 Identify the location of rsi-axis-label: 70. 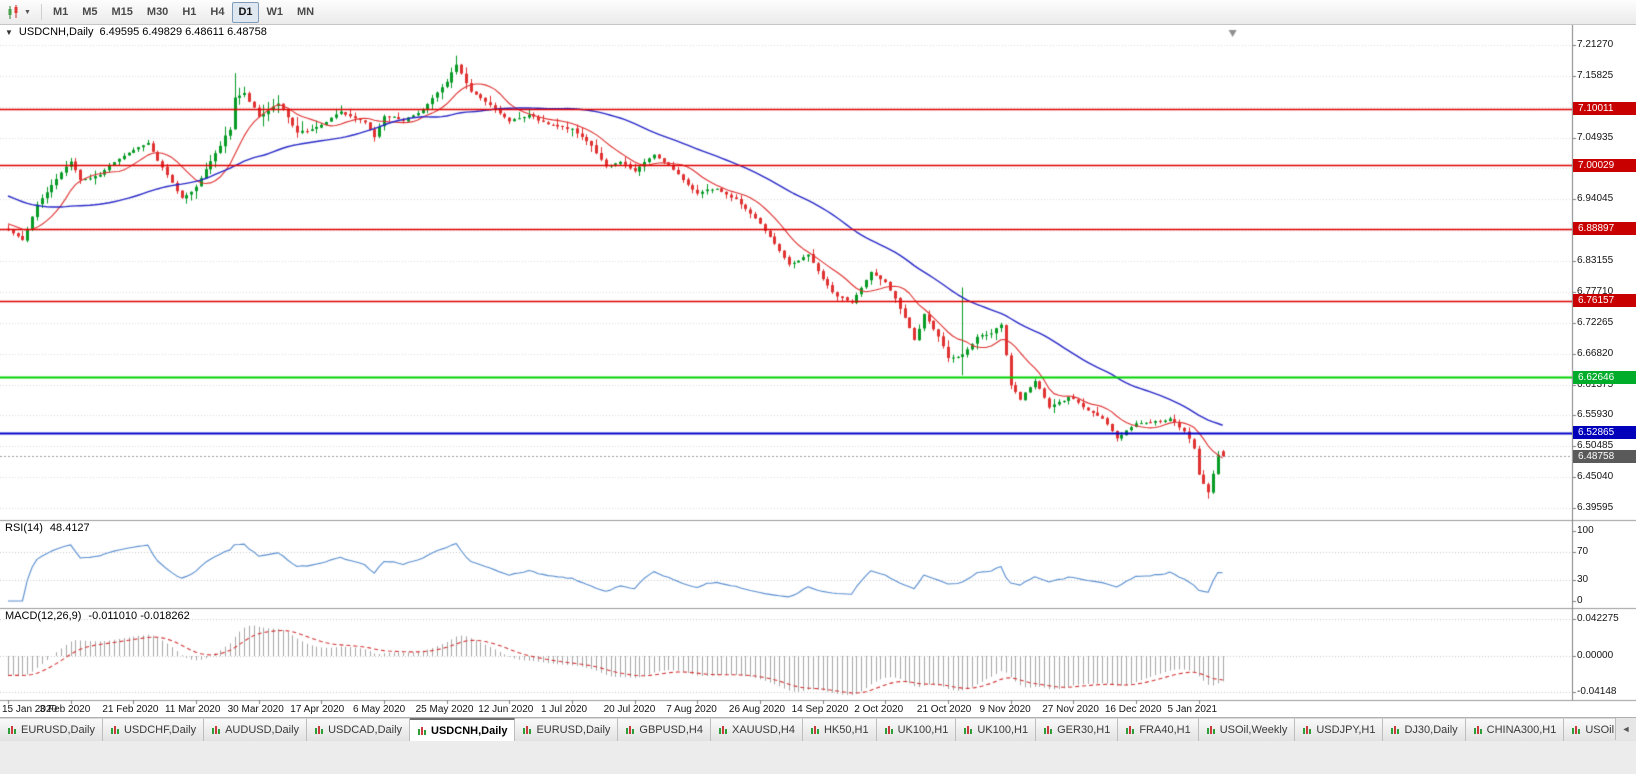
(1583, 551).